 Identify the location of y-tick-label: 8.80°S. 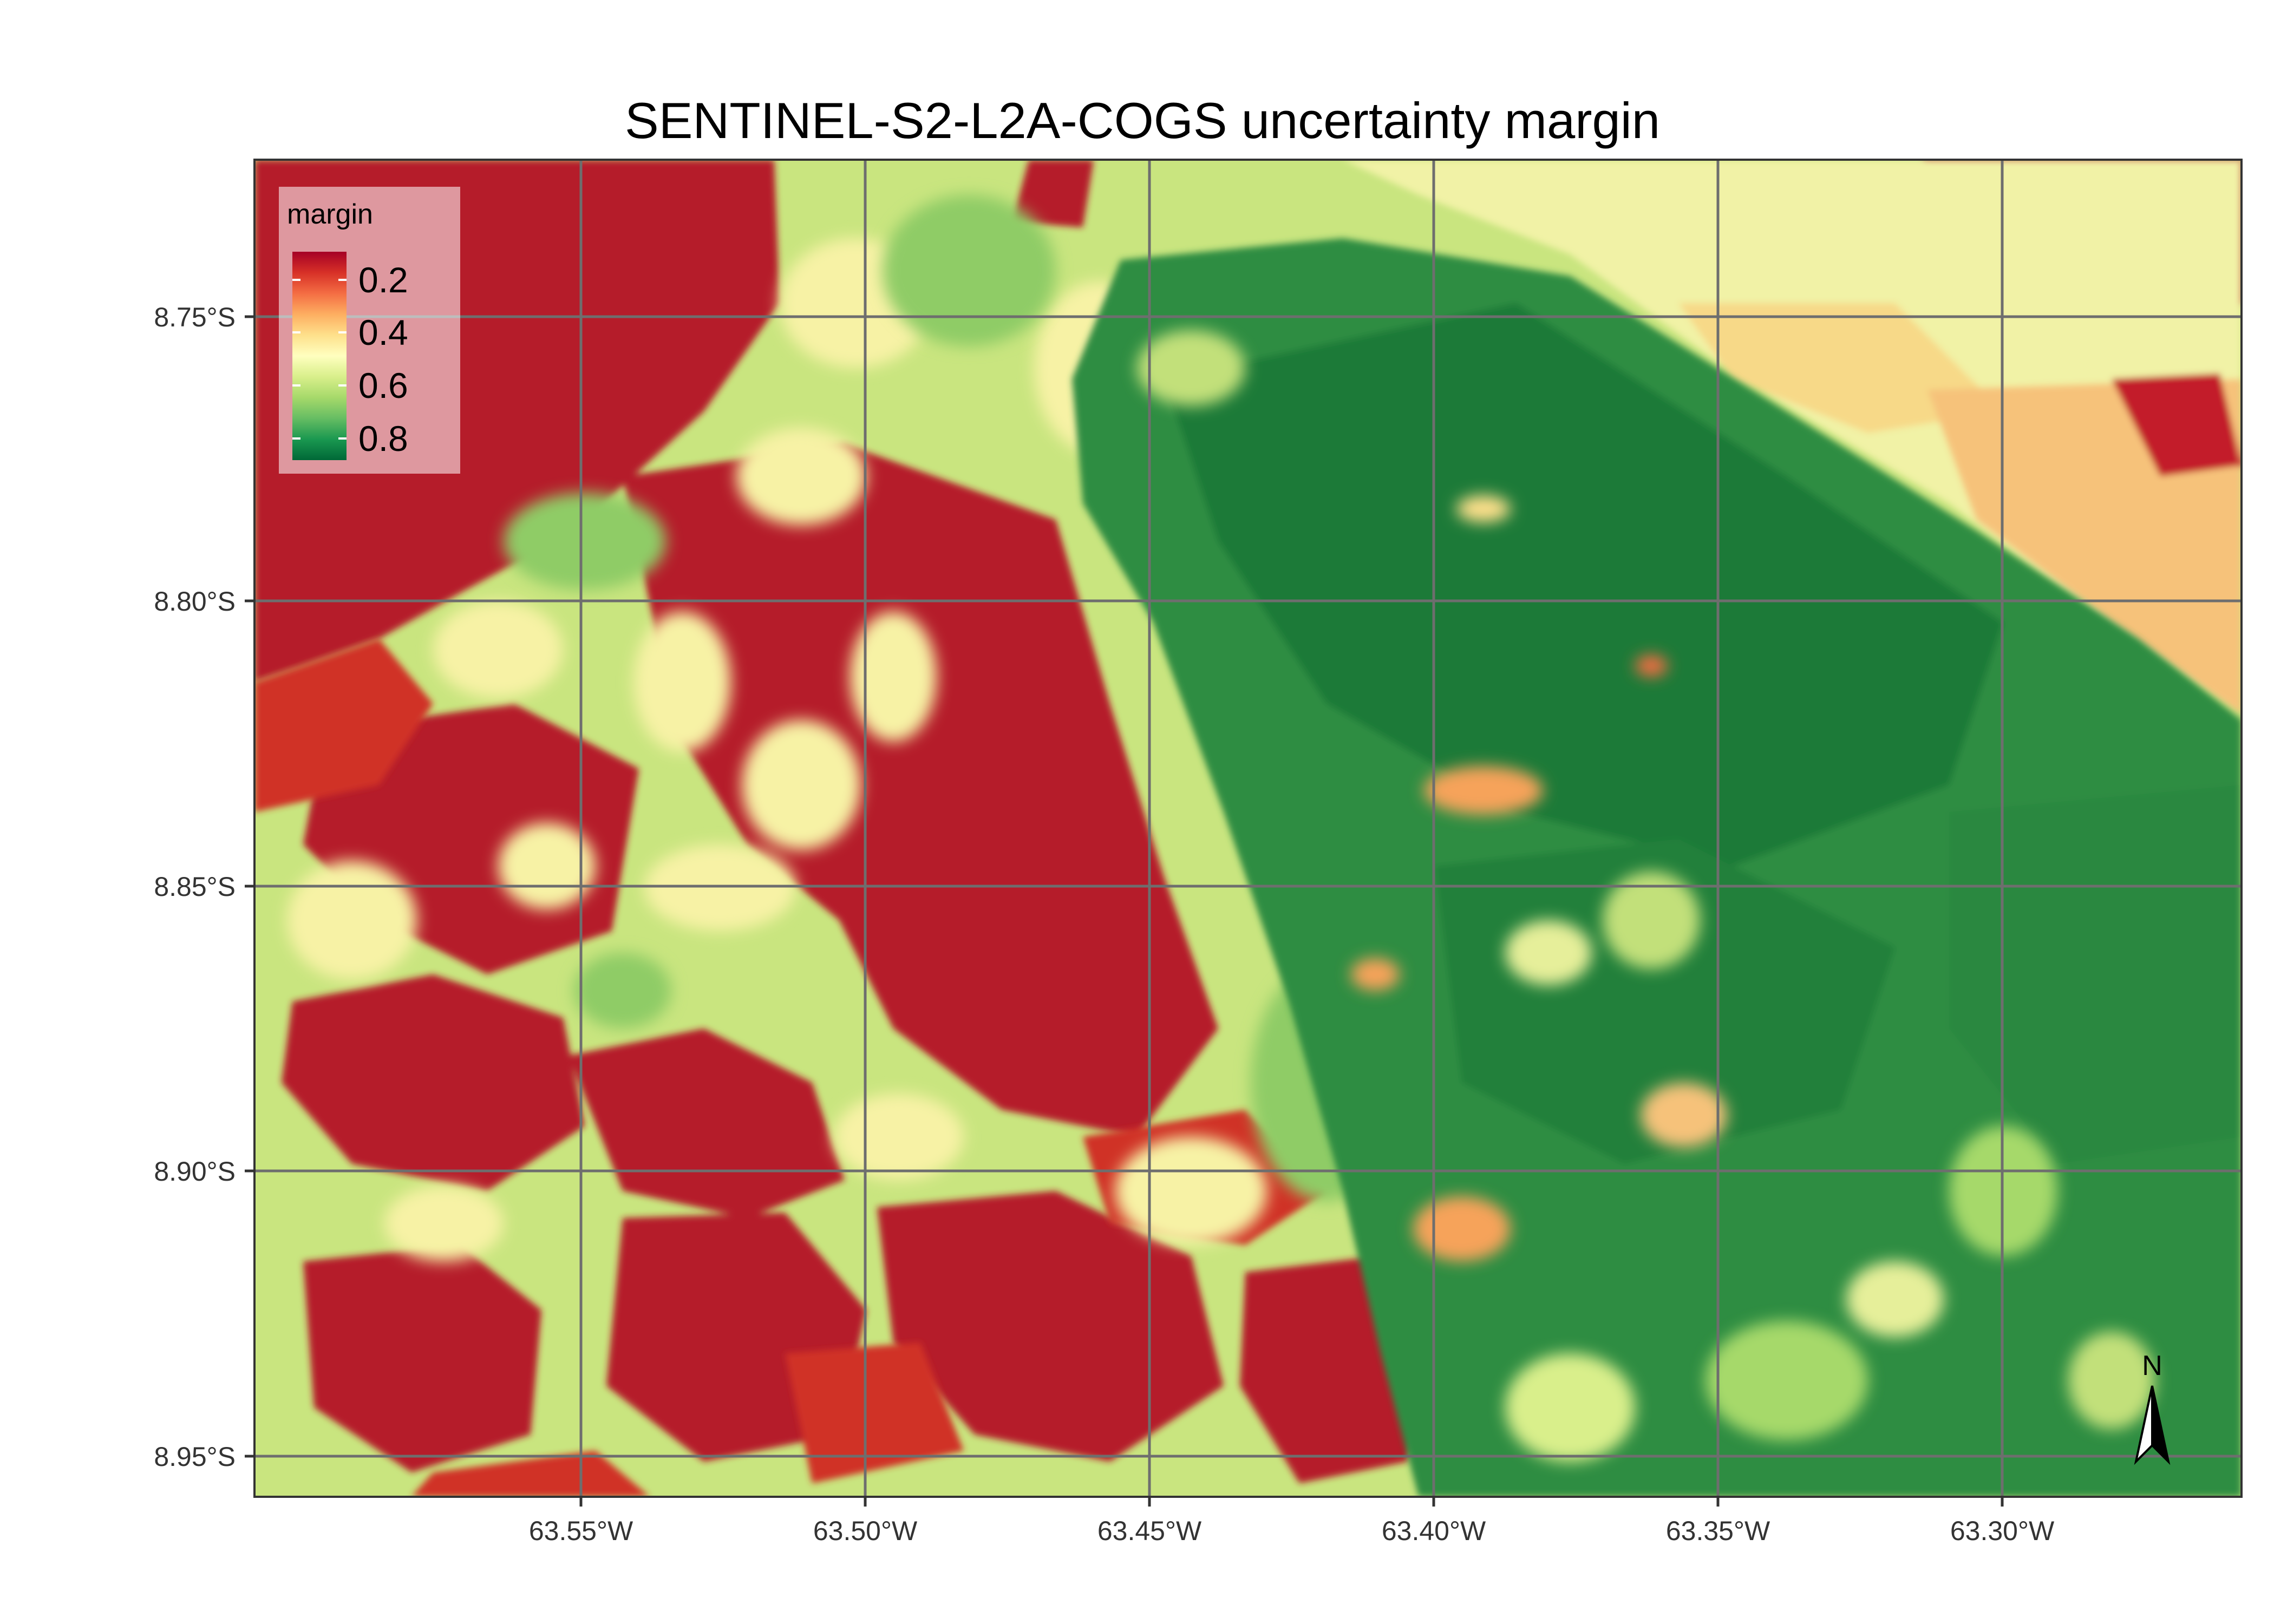
(195, 601).